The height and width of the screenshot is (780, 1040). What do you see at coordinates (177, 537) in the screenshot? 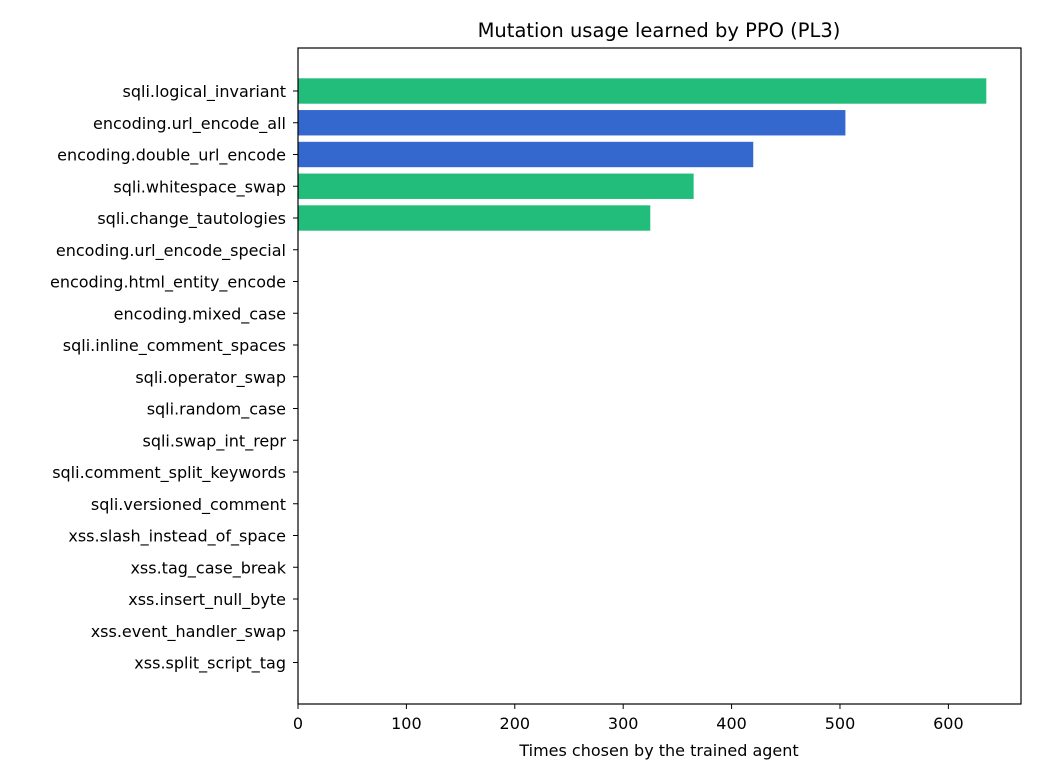
I see `category-label: xss.slash_instead_of_space` at bounding box center [177, 537].